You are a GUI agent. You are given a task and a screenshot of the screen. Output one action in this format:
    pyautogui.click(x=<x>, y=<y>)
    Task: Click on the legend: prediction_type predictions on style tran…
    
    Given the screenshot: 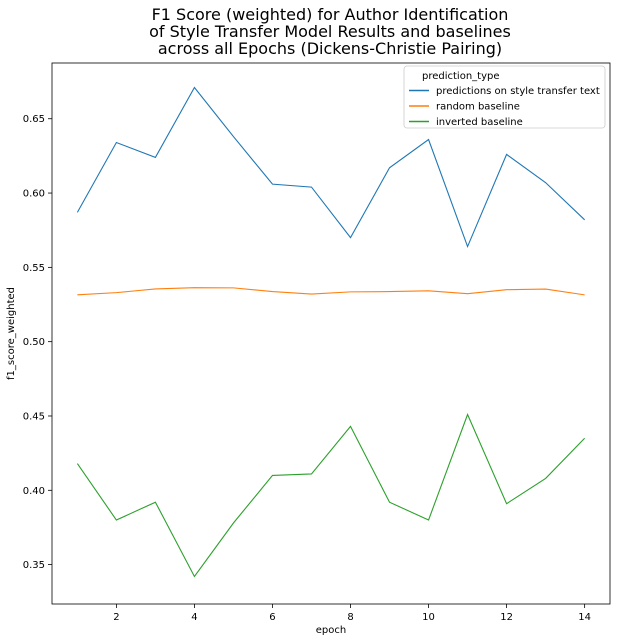 What is the action you would take?
    pyautogui.click(x=504, y=97)
    